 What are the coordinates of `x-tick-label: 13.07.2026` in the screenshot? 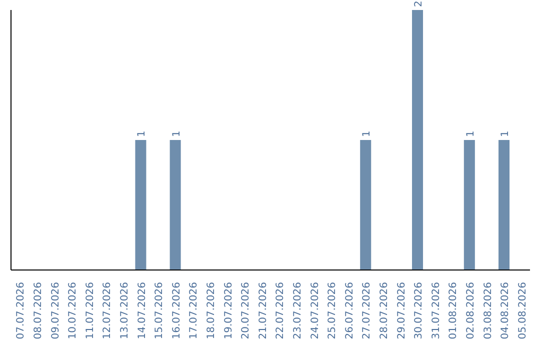 It's located at (124, 311).